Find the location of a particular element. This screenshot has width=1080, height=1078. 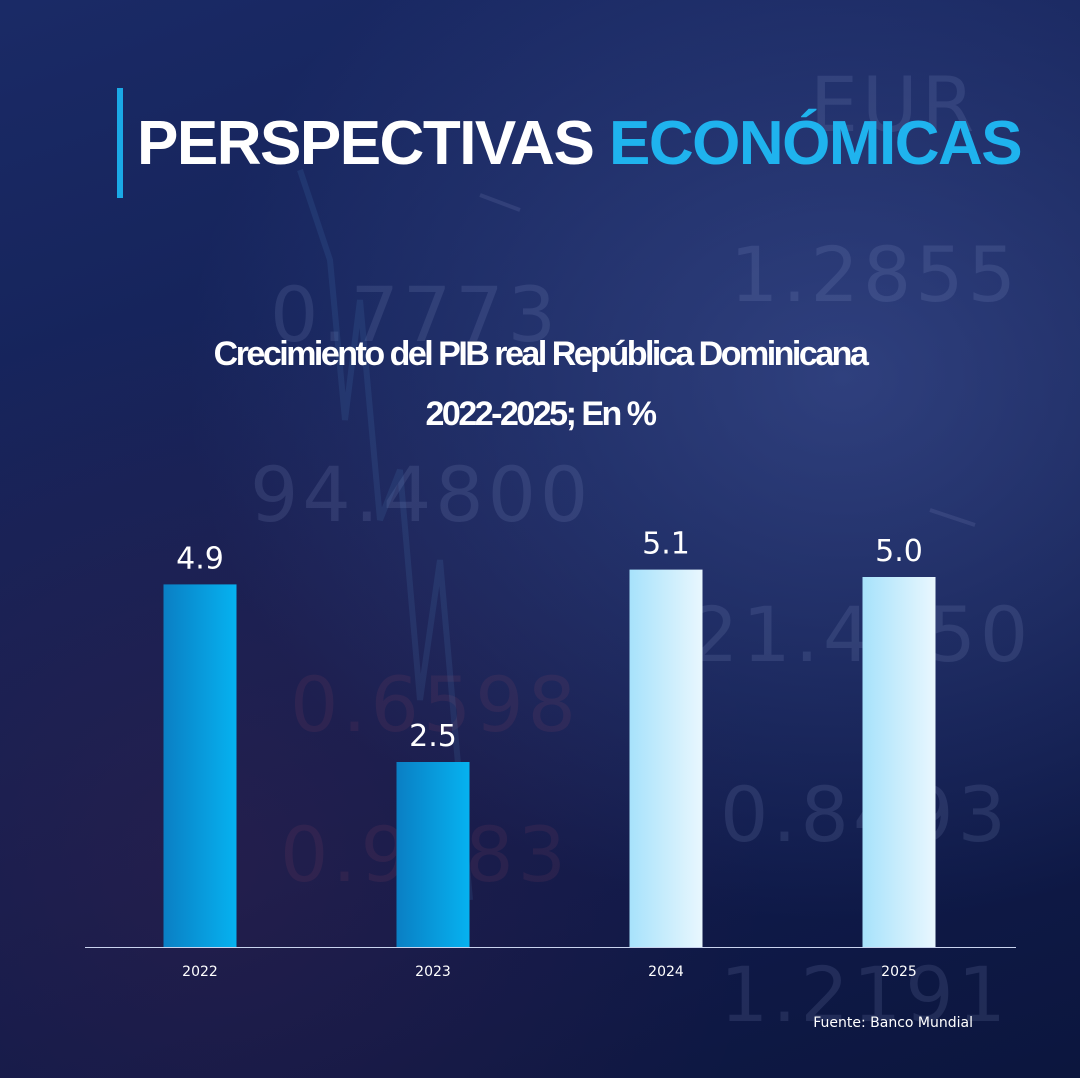

source-note: Fuente: Banco Mundial is located at coordinates (893, 1023).